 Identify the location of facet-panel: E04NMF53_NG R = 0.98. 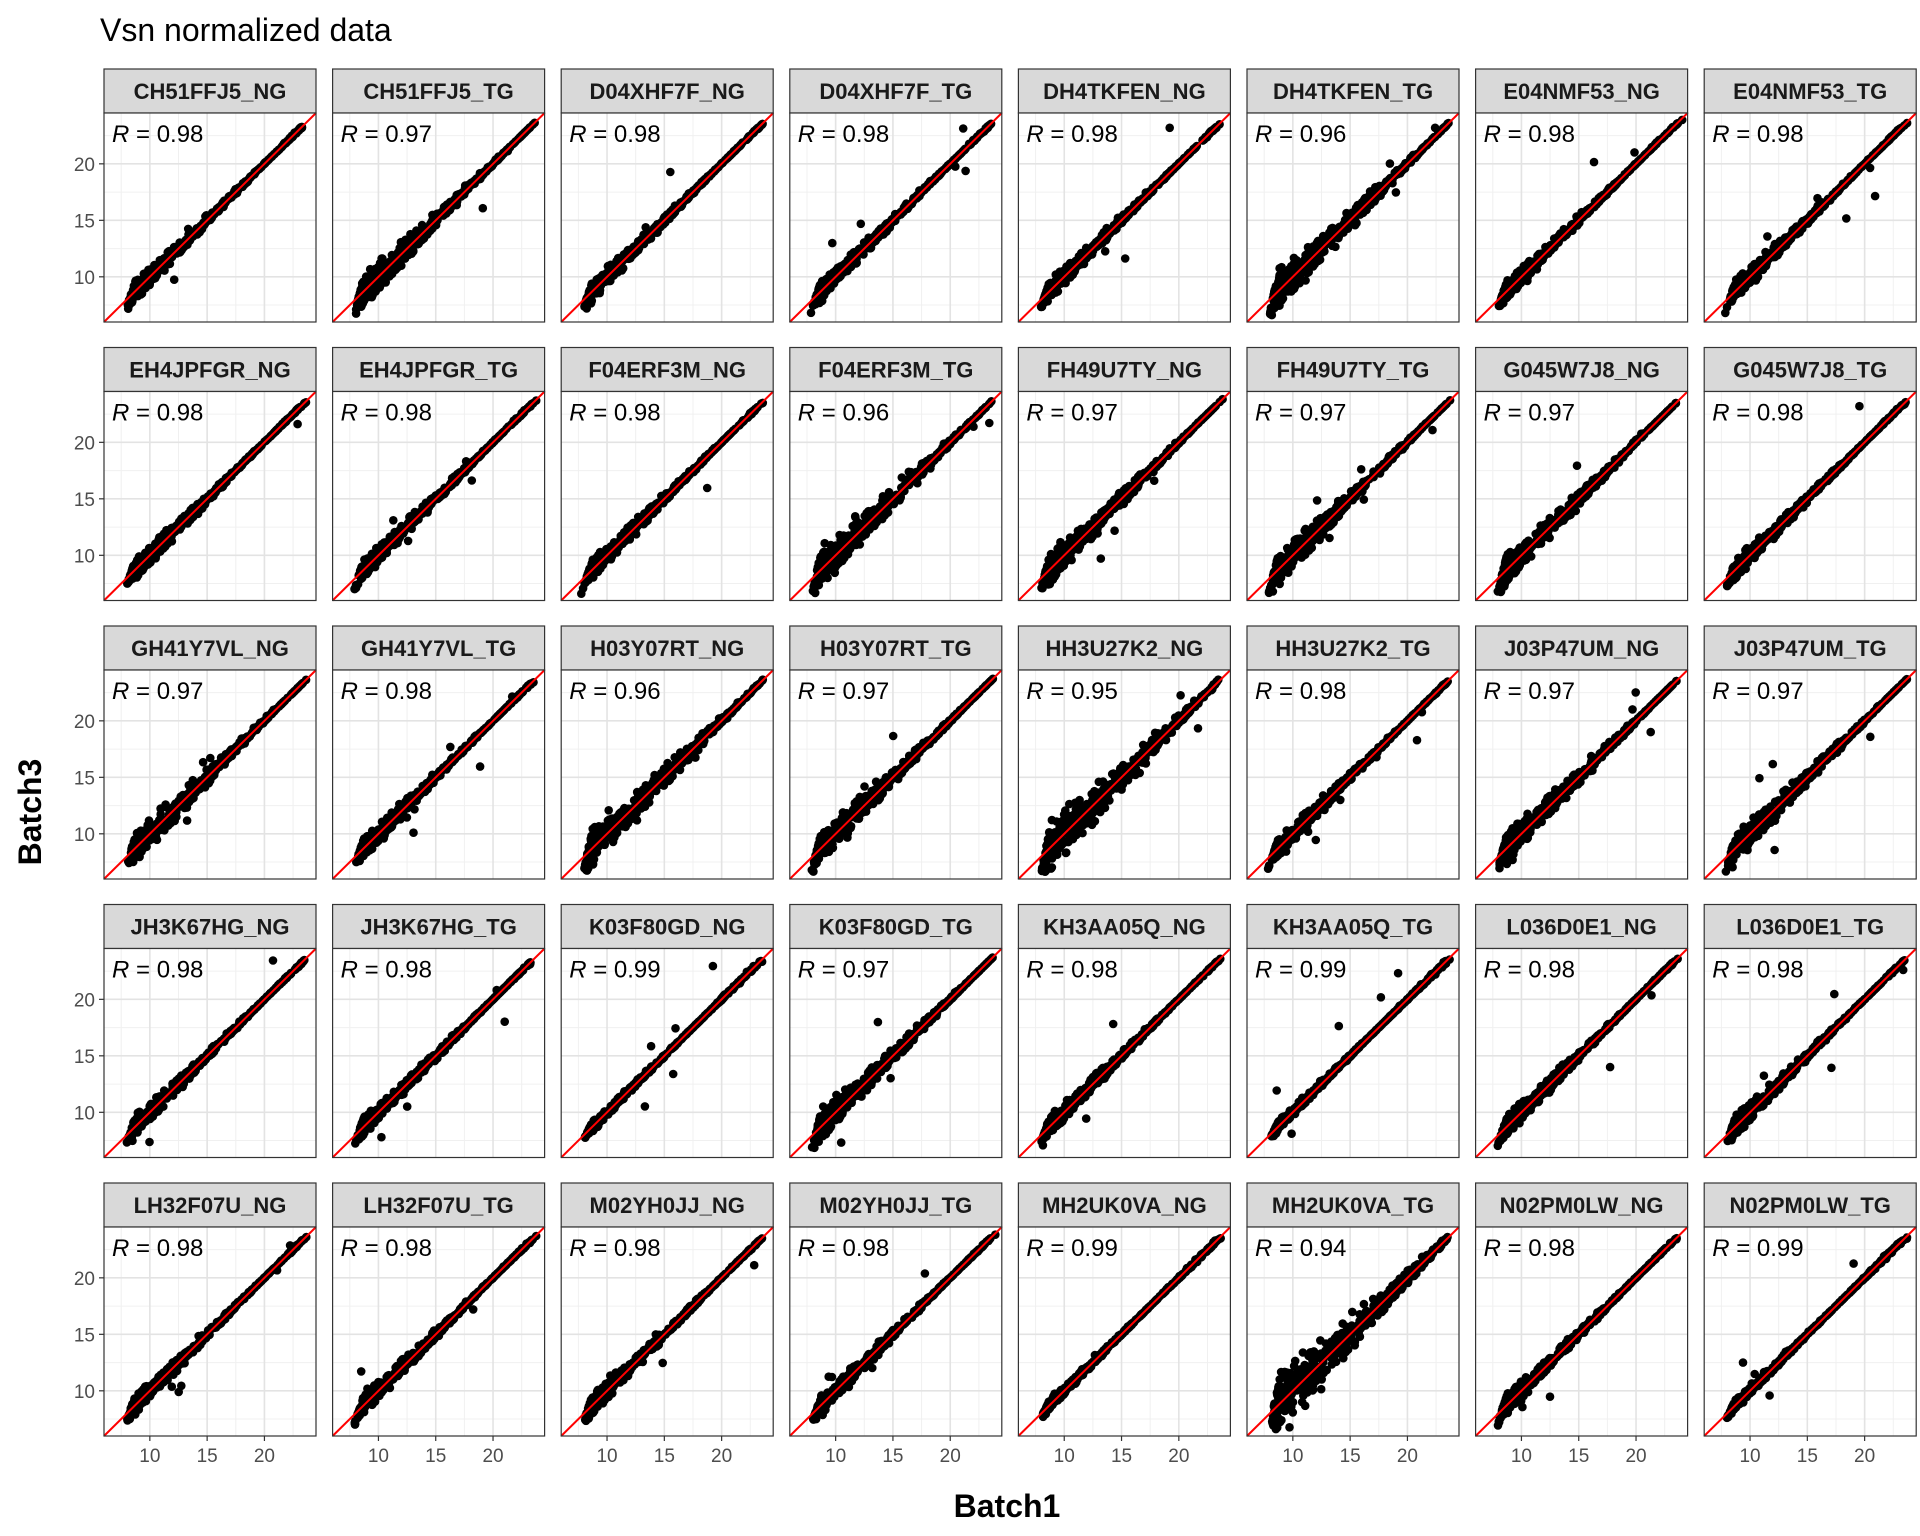
(1581, 195).